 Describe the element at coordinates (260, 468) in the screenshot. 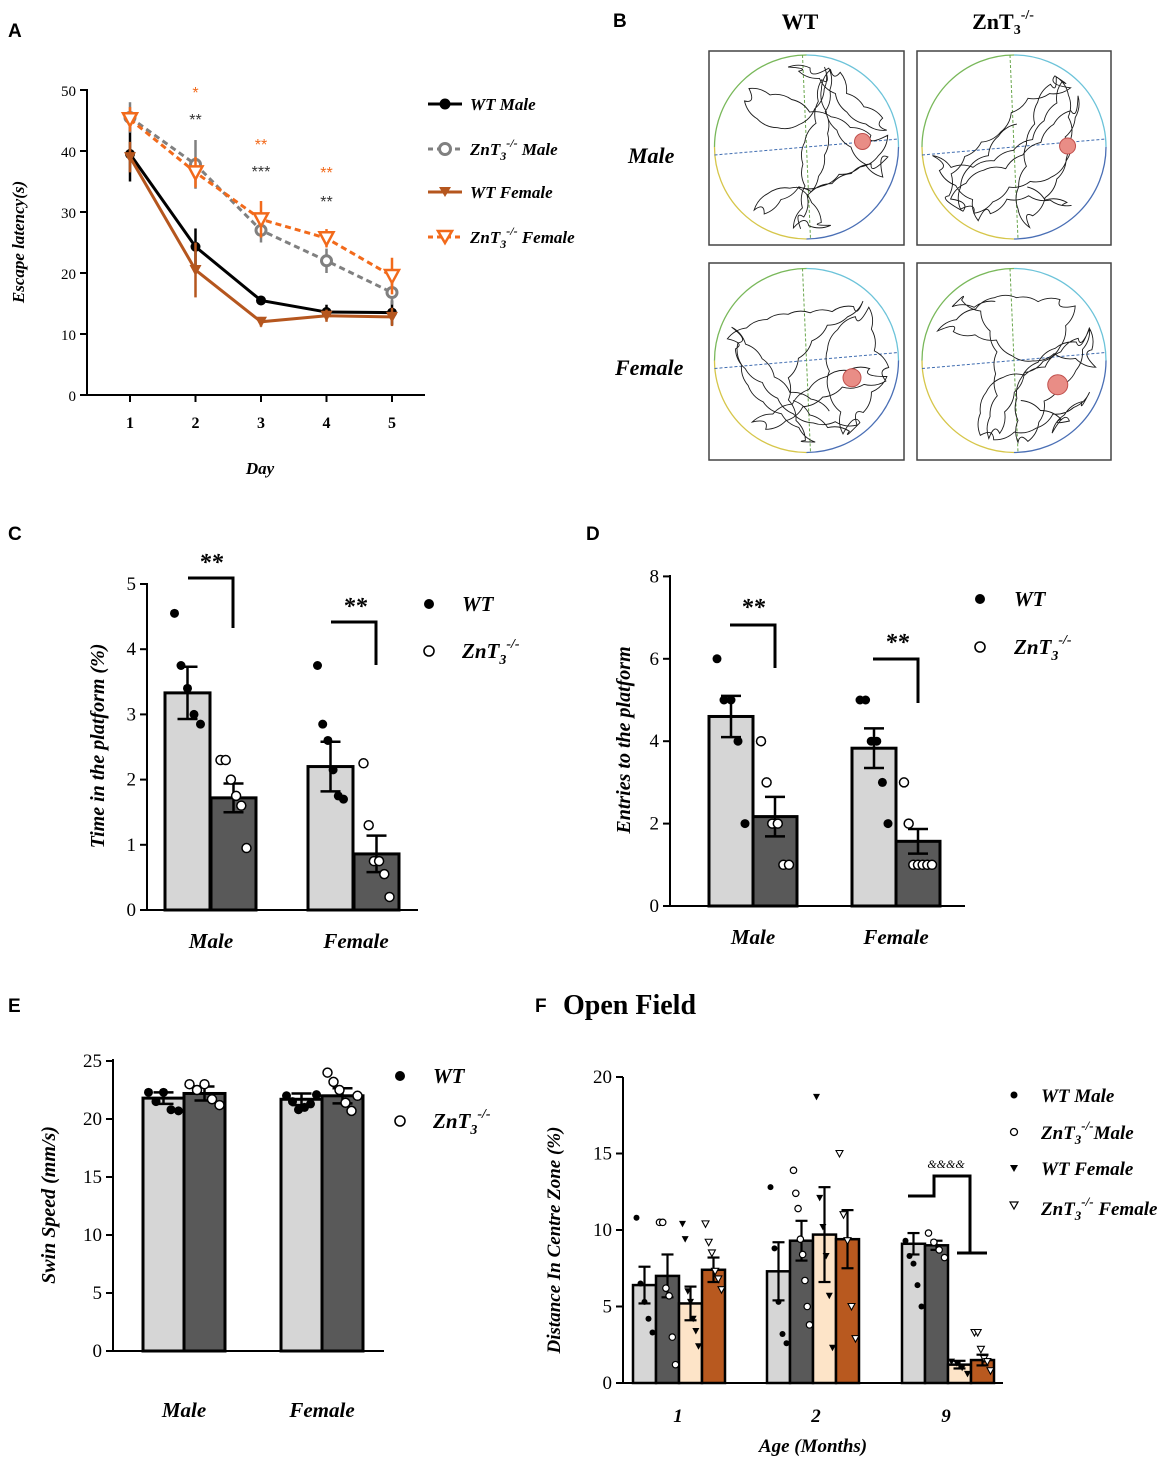

I see `a-x-label: Day` at that location.